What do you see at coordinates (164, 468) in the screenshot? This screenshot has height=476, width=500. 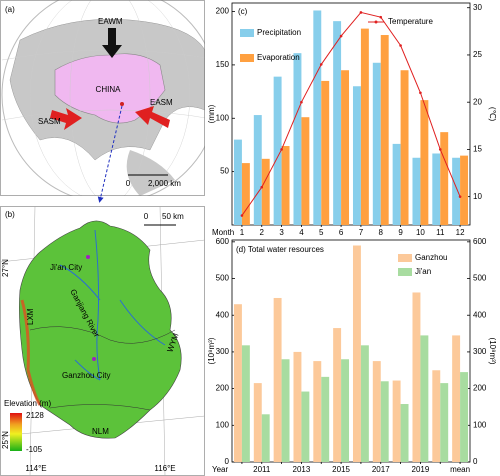 I see `lon-label: 116°E` at bounding box center [164, 468].